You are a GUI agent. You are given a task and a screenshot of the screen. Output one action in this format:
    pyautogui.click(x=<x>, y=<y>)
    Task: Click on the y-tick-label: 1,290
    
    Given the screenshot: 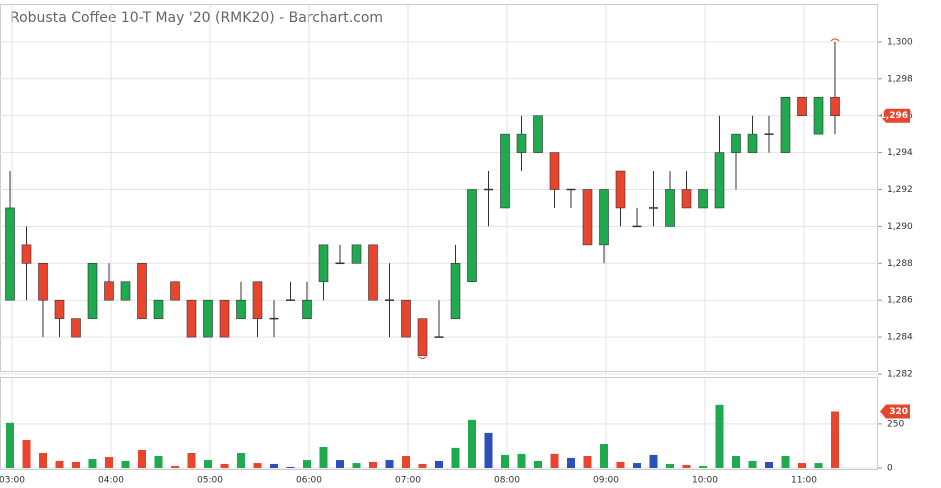 What is the action you would take?
    pyautogui.click(x=900, y=227)
    